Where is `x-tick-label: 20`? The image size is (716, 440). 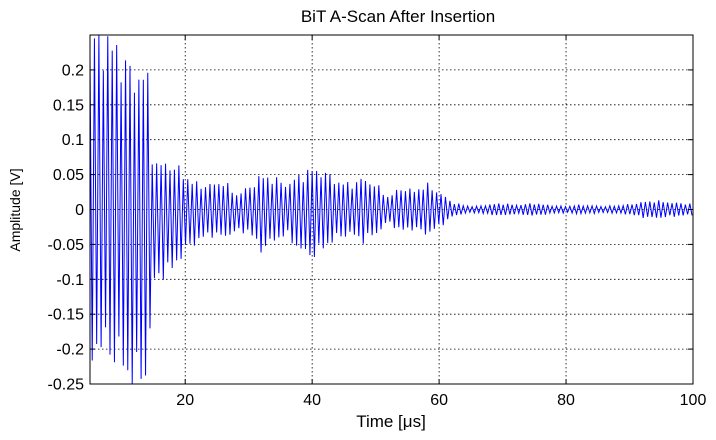
x-tick-label: 20 is located at coordinates (185, 400).